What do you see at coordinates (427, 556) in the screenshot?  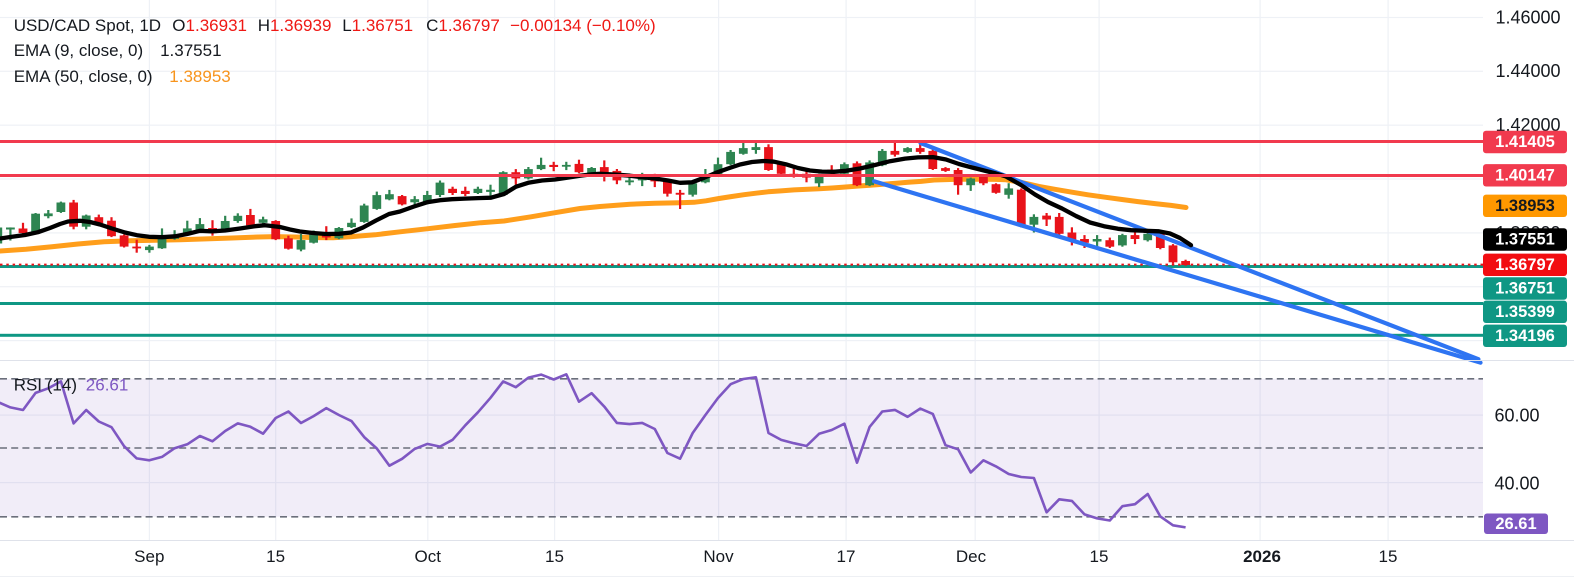 I see `svg-text: Oct` at bounding box center [427, 556].